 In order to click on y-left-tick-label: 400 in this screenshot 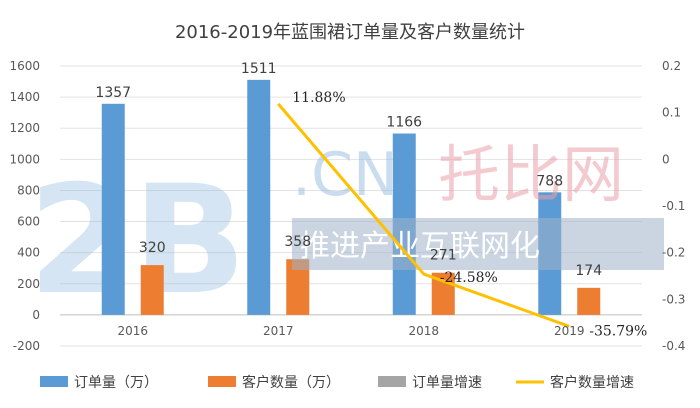, I will do `click(28, 253)`.